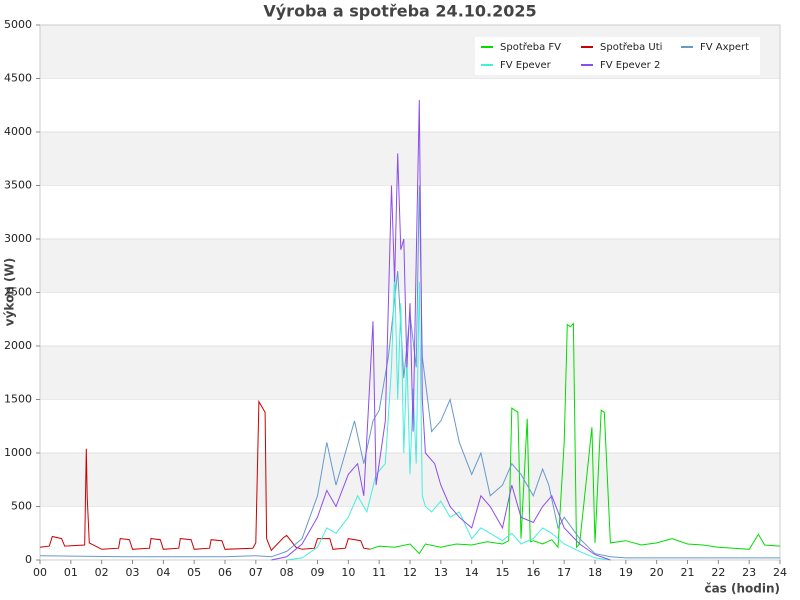  What do you see at coordinates (688, 572) in the screenshot?
I see `x-tick-label: 21` at bounding box center [688, 572].